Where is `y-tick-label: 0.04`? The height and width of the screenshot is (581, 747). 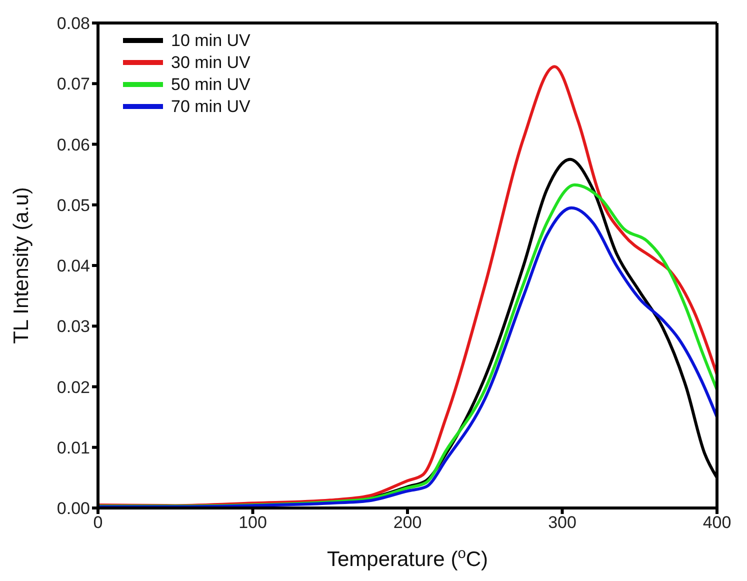
y-tick-label: 0.04 is located at coordinates (73, 266).